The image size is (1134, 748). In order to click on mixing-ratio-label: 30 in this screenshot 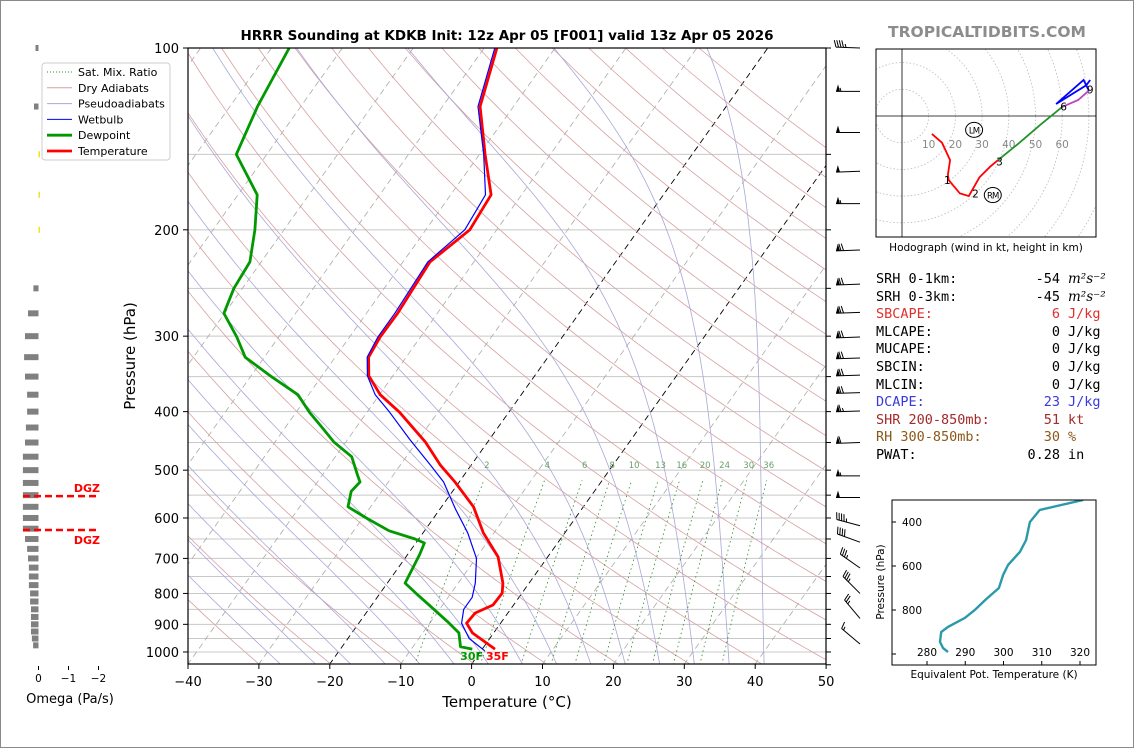, I will do `click(748, 466)`.